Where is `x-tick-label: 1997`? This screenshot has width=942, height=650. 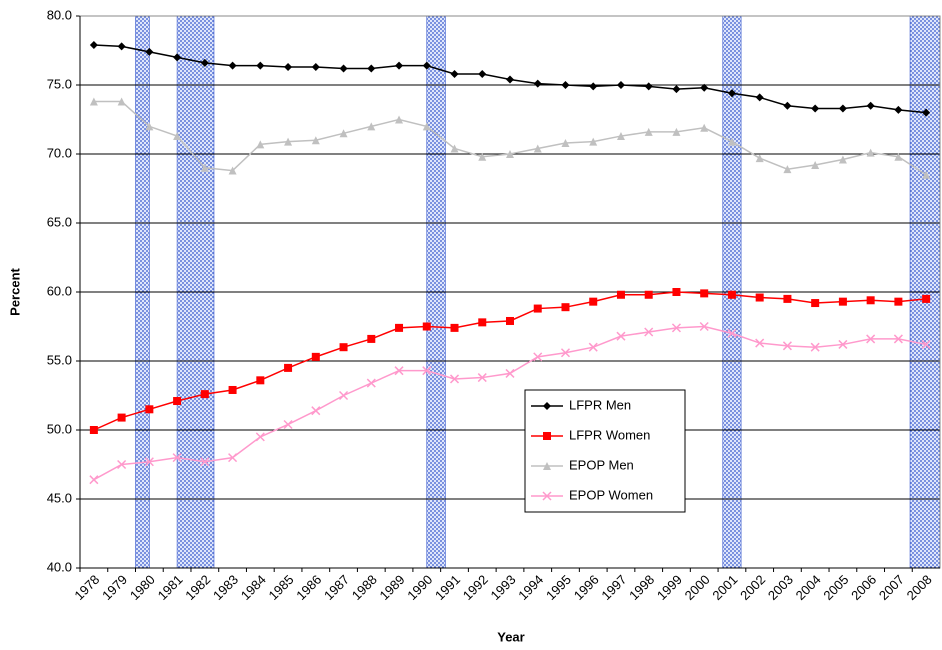 x-tick-label: 1997 is located at coordinates (613, 587).